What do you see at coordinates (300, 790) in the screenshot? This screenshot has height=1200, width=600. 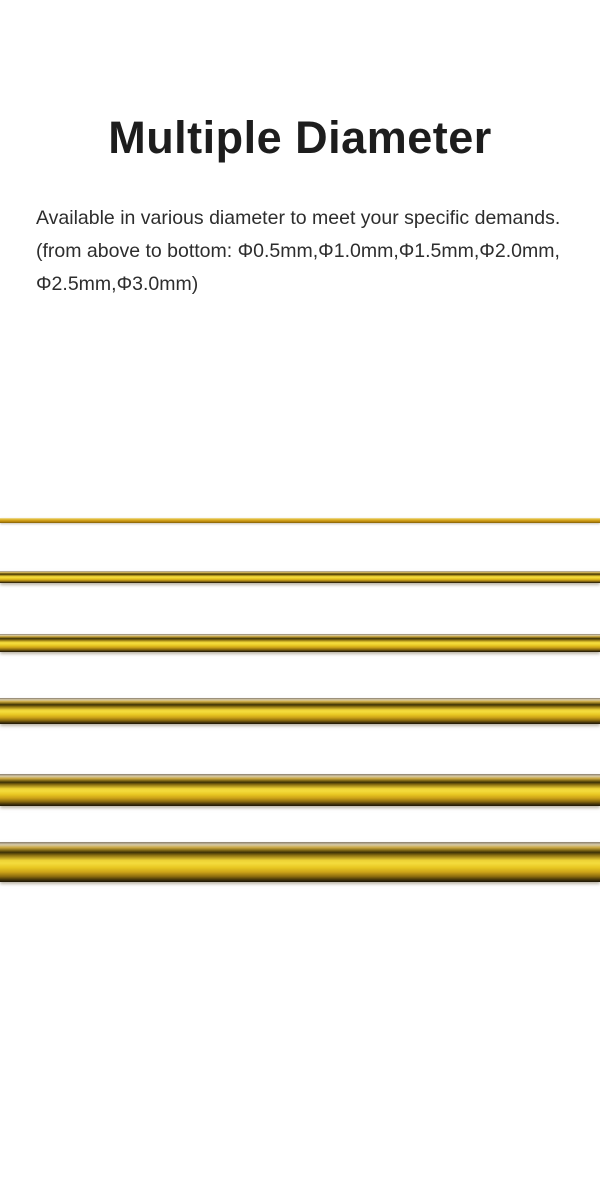 I see `rod-photo-2.5mm` at bounding box center [300, 790].